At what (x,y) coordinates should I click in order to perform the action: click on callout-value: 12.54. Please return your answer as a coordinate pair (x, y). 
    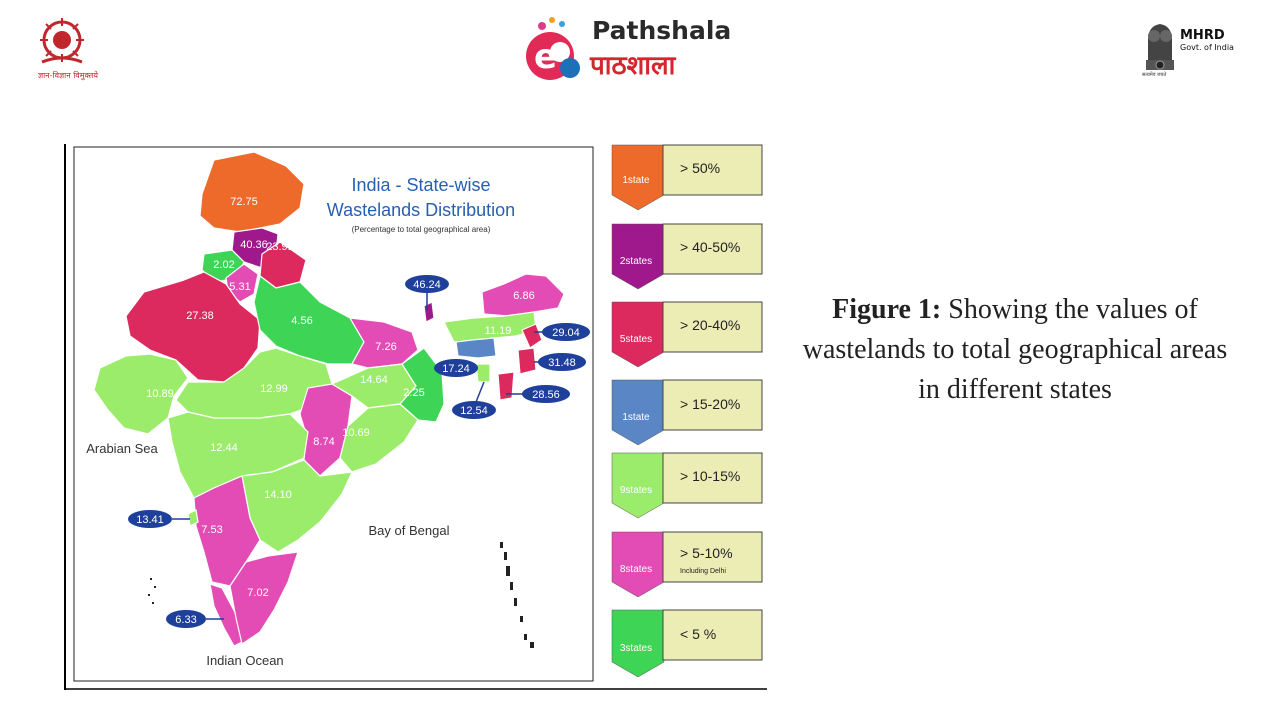
    Looking at the image, I should click on (474, 411).